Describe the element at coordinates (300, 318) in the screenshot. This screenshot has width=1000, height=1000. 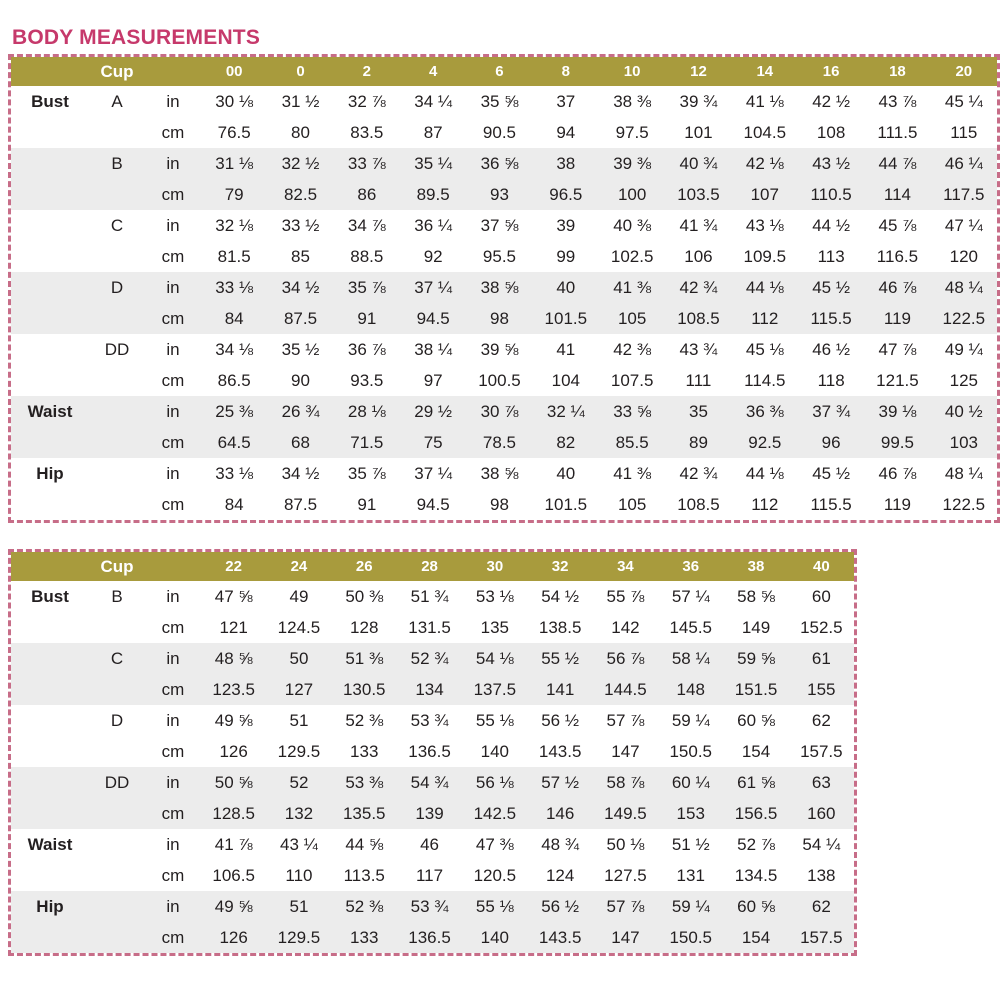
I see `measurement-value-cell: 87.5` at that location.